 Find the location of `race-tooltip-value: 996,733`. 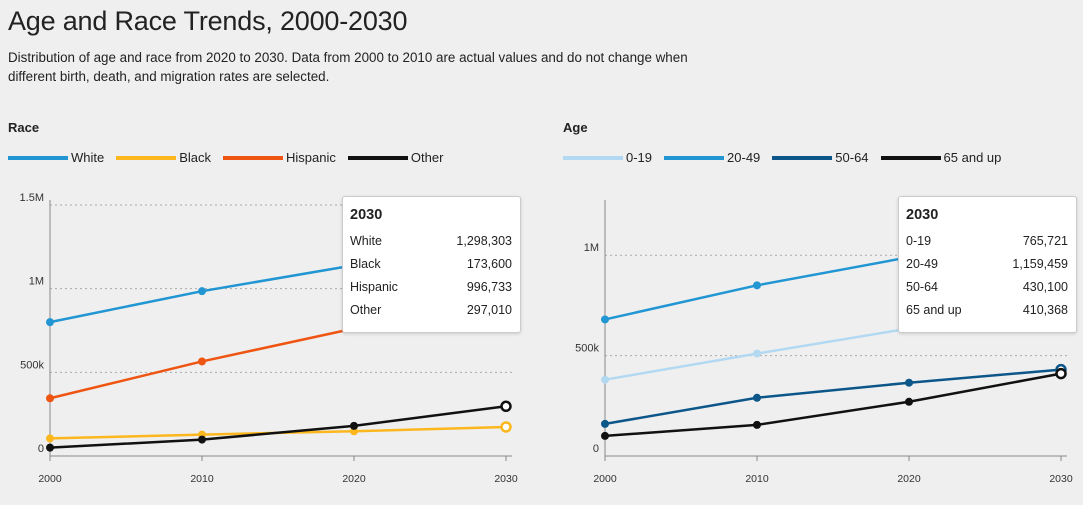

race-tooltip-value: 996,733 is located at coordinates (489, 287).